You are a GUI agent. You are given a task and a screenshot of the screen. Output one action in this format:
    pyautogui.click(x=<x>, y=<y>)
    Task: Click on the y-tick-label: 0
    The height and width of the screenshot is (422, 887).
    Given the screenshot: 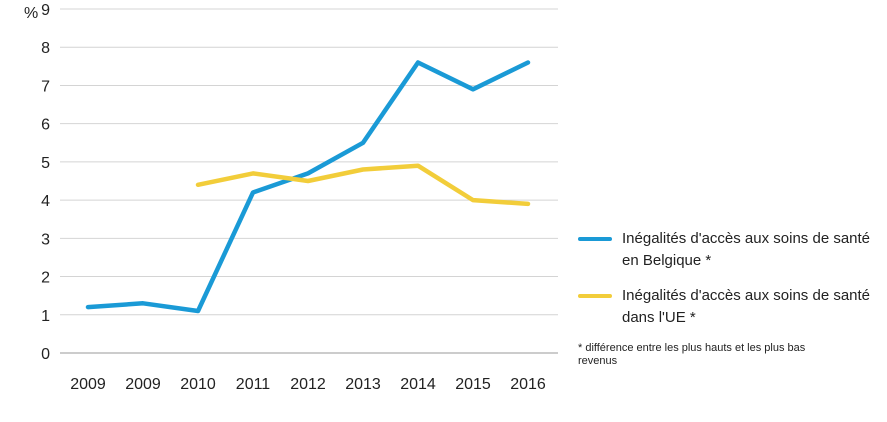 What is the action you would take?
    pyautogui.click(x=45, y=354)
    